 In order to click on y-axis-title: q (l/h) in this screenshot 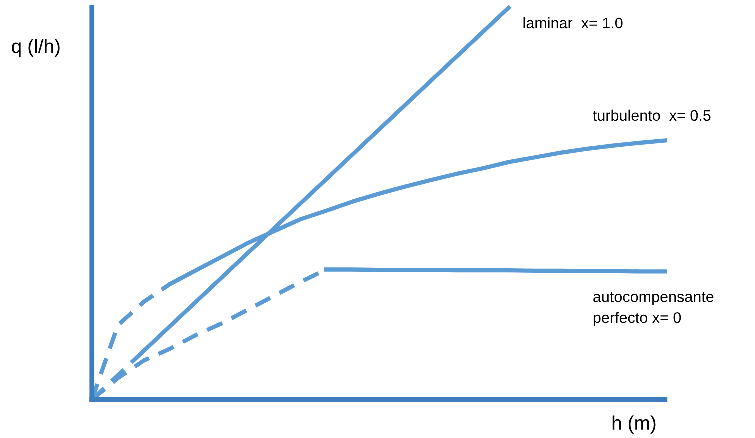, I will do `click(36, 48)`.